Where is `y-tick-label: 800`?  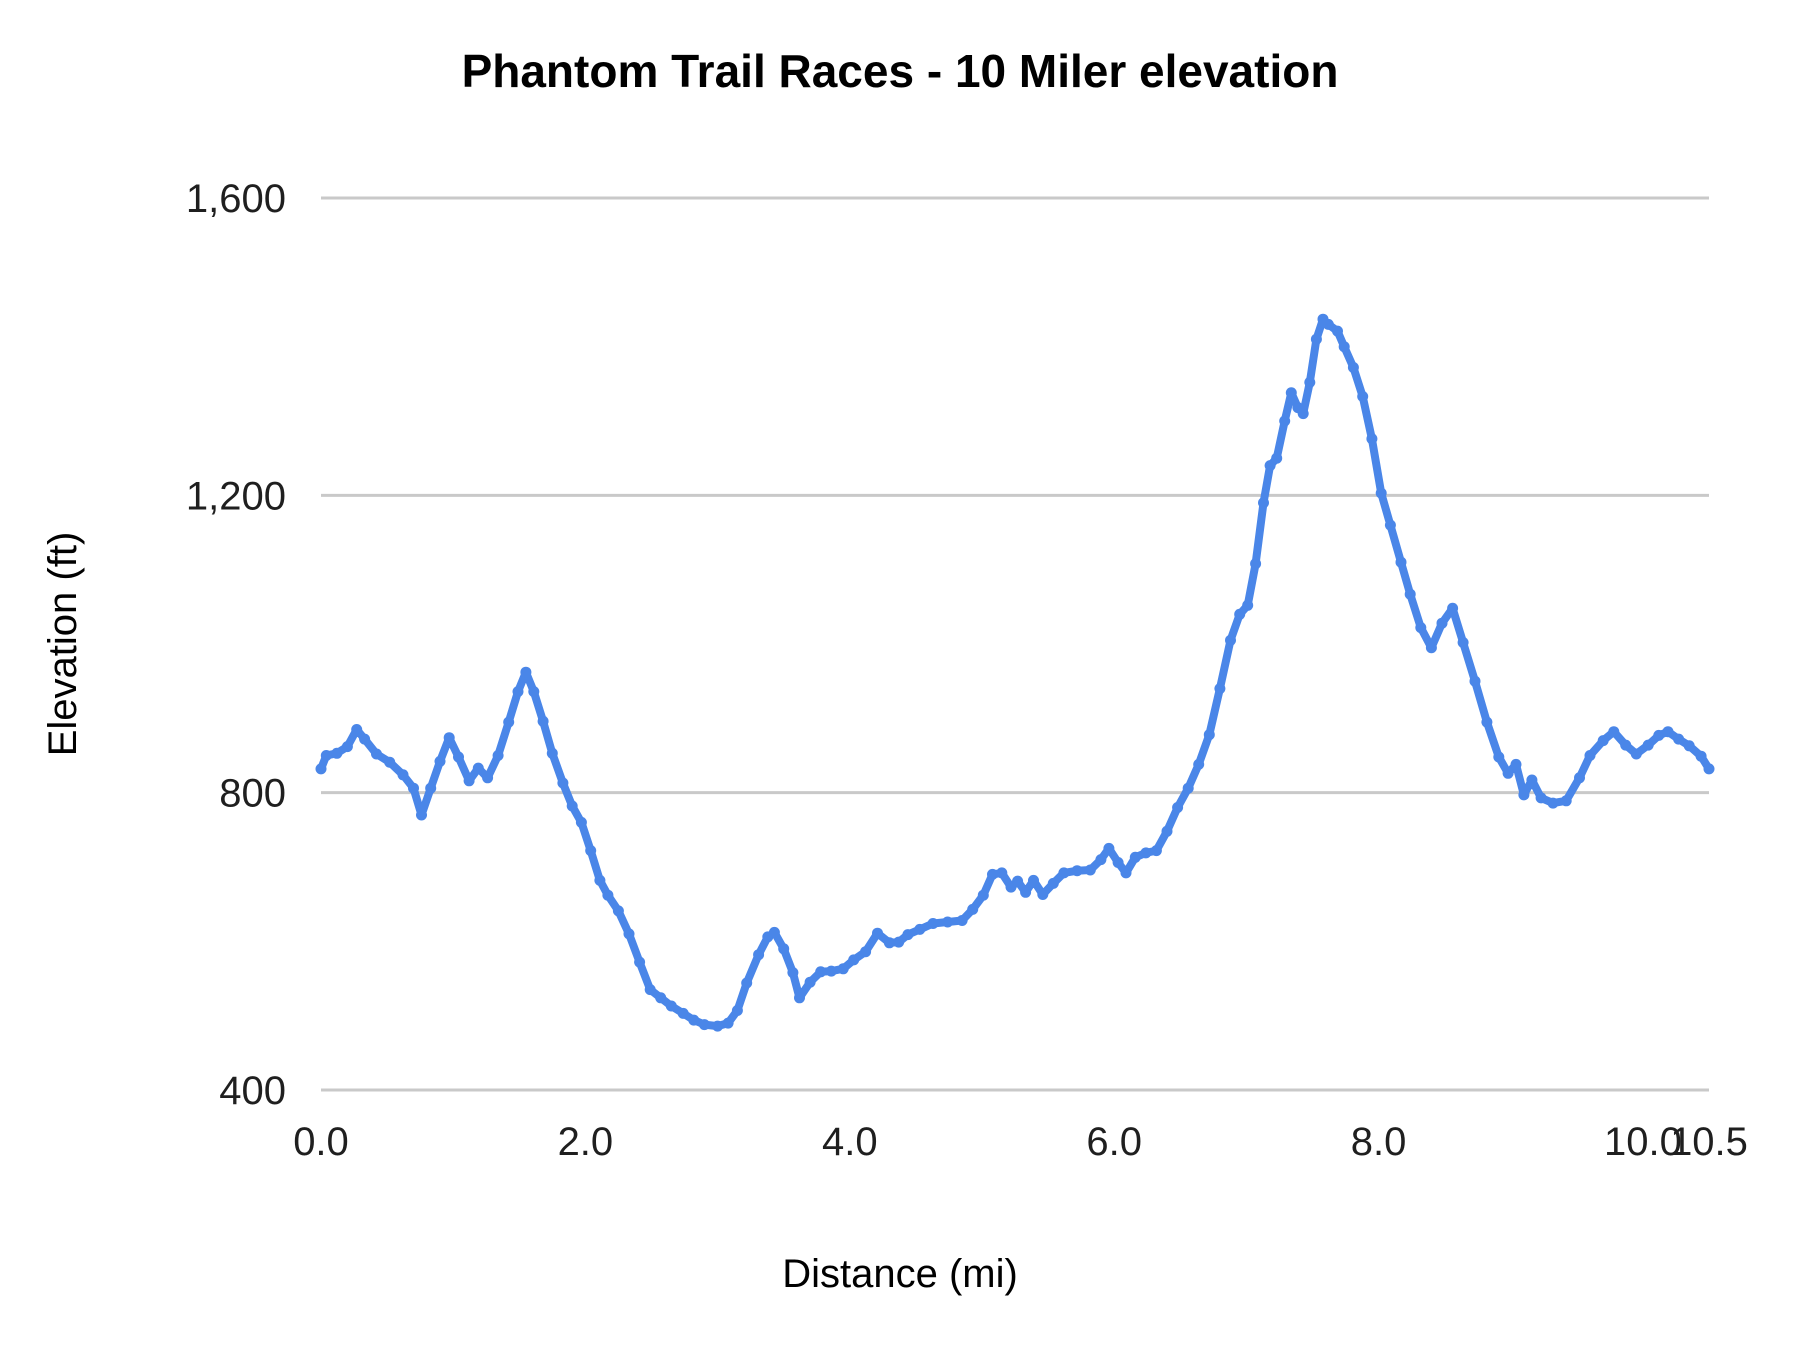
y-tick-label: 800 is located at coordinates (252, 794).